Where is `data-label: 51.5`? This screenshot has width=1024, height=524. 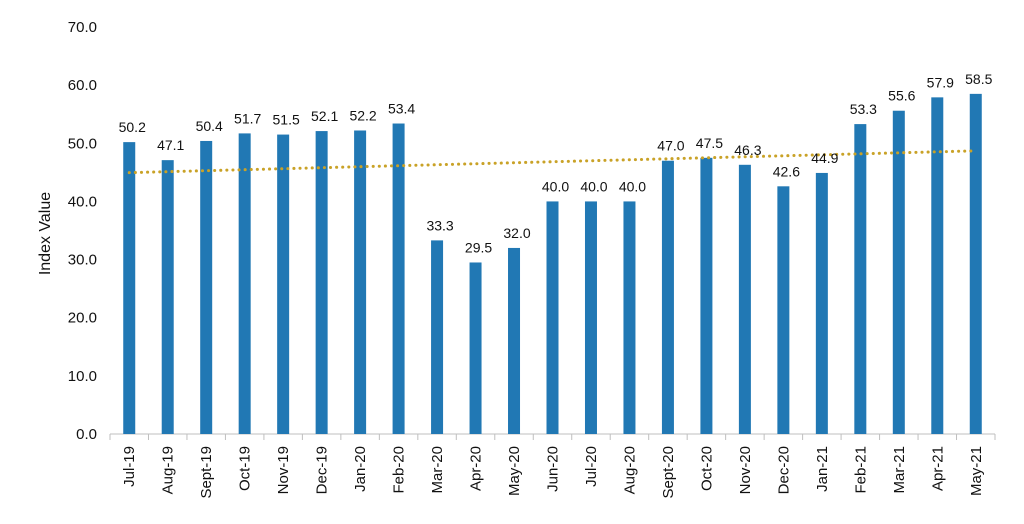 data-label: 51.5 is located at coordinates (286, 120).